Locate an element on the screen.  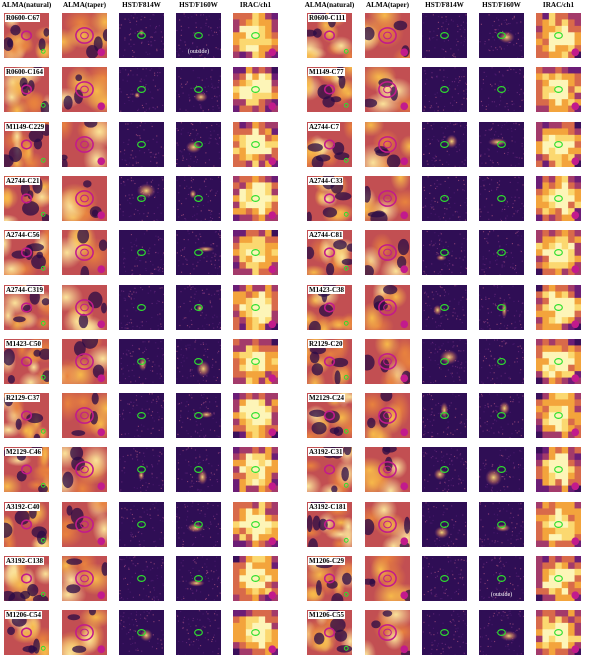
source-id-label: M2129-C24 is located at coordinates (326, 398).